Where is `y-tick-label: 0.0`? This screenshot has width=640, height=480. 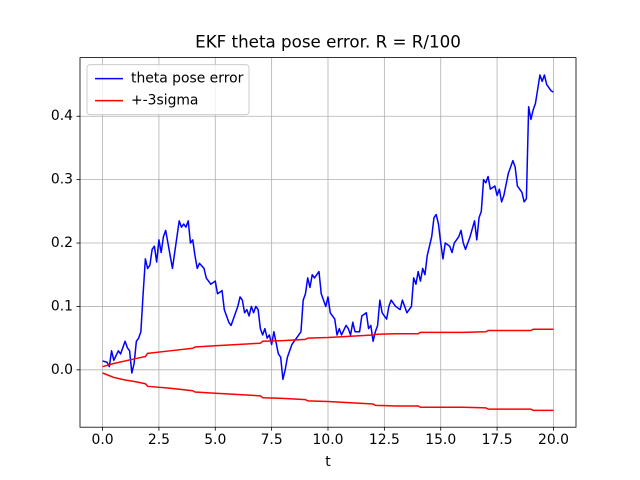
y-tick-label: 0.0 is located at coordinates (62, 370).